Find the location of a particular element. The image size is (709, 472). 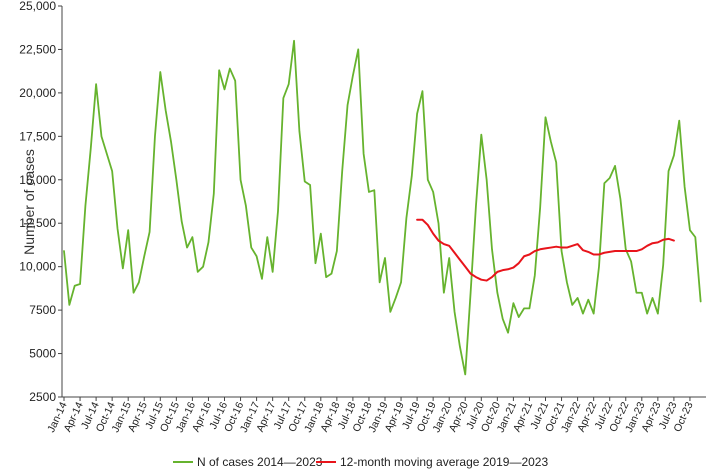

y-tick-label: 25,000 is located at coordinates (37, 6).